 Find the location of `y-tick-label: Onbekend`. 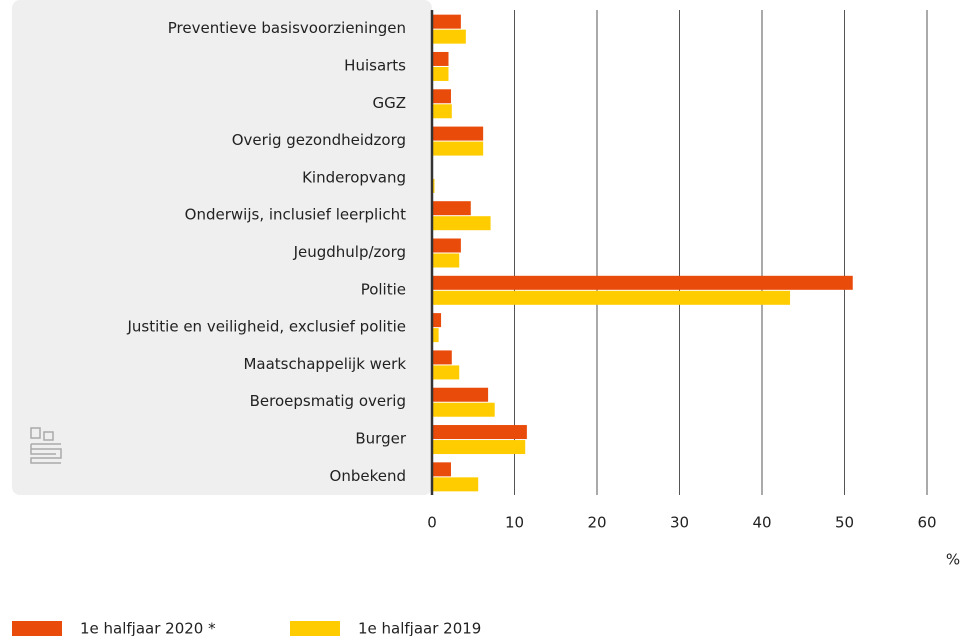

y-tick-label: Onbekend is located at coordinates (368, 476).